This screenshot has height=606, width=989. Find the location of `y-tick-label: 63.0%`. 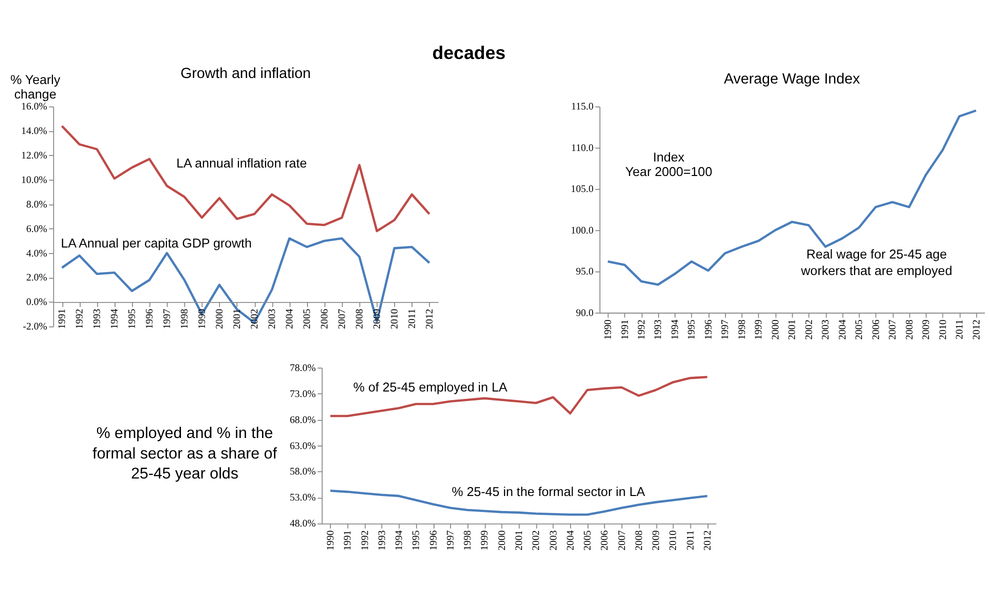

y-tick-label: 63.0% is located at coordinates (303, 446).